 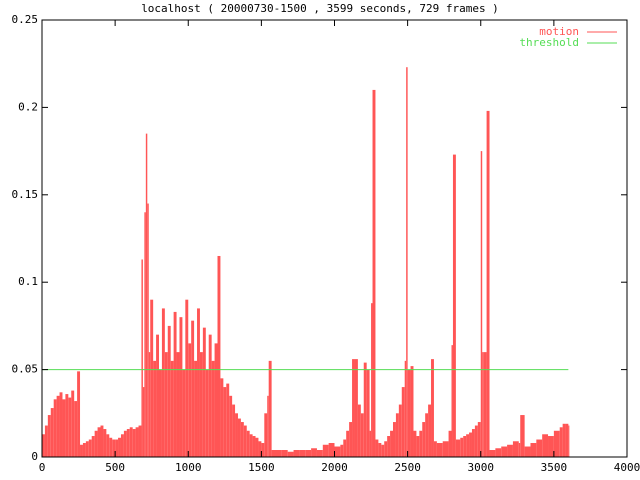 I want to click on y-tick-label: 0.2, so click(x=28, y=106).